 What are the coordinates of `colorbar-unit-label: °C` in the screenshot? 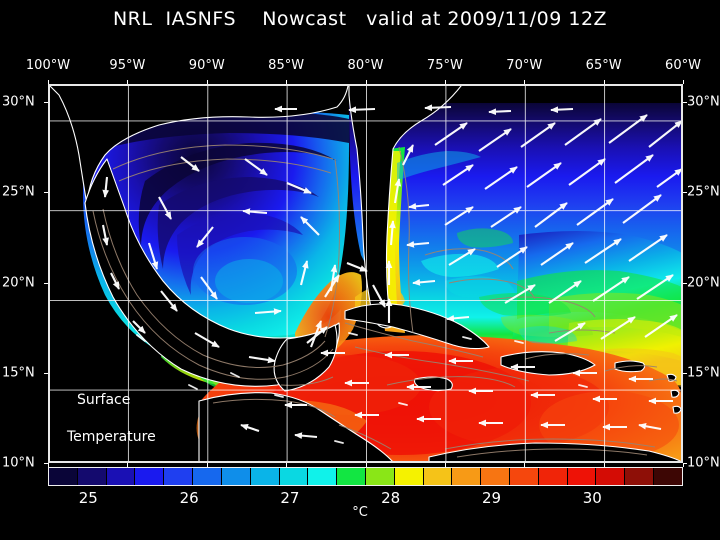 It's located at (360, 512).